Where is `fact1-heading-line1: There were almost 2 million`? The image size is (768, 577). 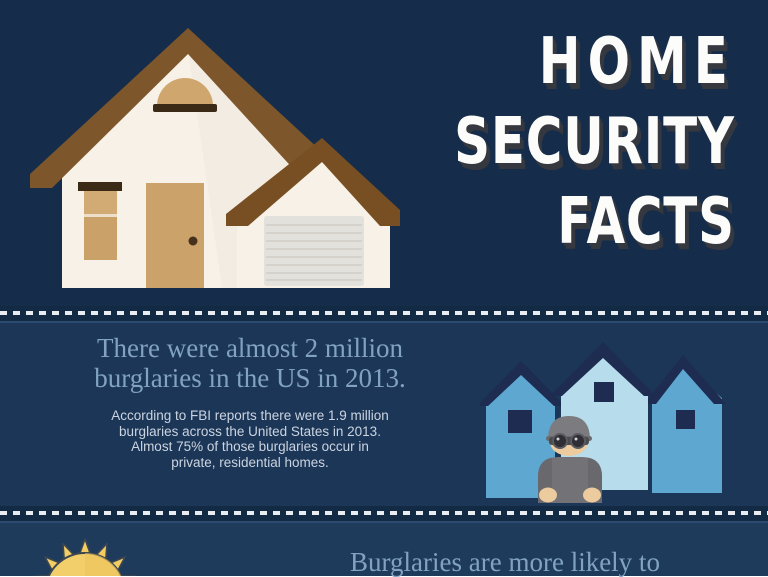
fact1-heading-line1: There were almost 2 million is located at coordinates (250, 348).